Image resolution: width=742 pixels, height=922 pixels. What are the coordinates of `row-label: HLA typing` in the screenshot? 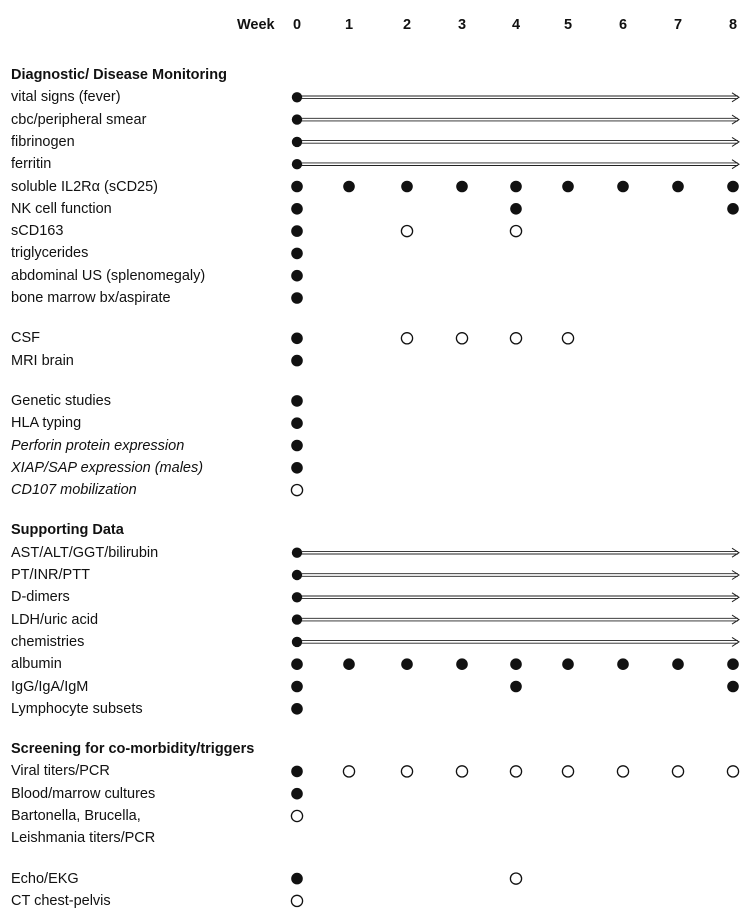 It's located at (46, 423).